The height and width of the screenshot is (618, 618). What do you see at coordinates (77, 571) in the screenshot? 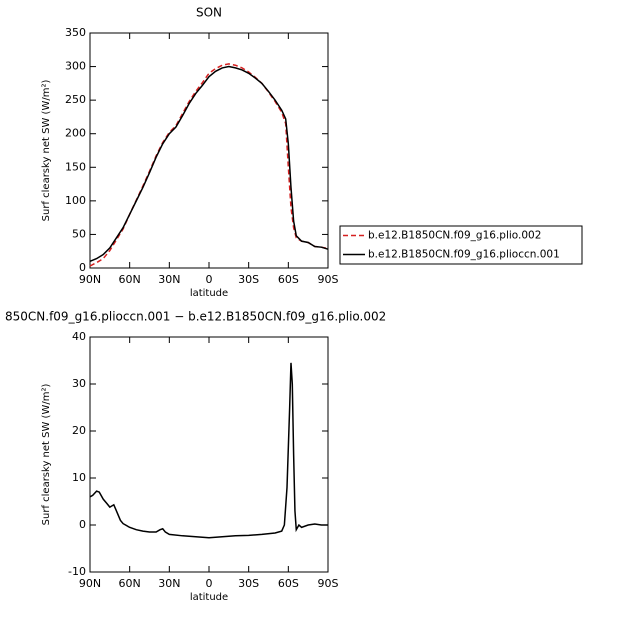
I see `y-tick-label: -10` at bounding box center [77, 571].